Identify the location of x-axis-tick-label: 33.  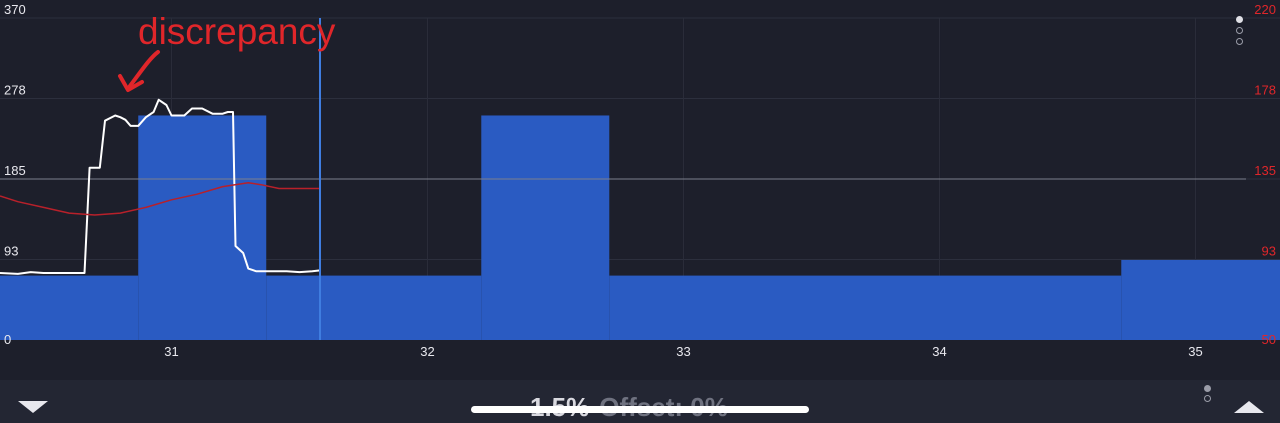
(683, 351).